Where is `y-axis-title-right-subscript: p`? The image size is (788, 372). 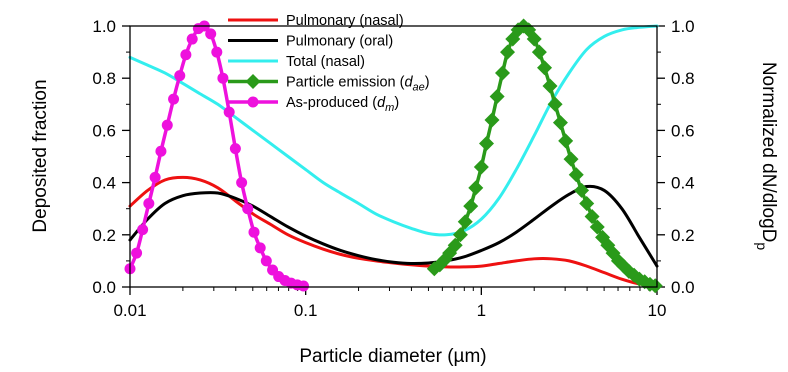
y-axis-title-right-subscript: p is located at coordinates (762, 246).